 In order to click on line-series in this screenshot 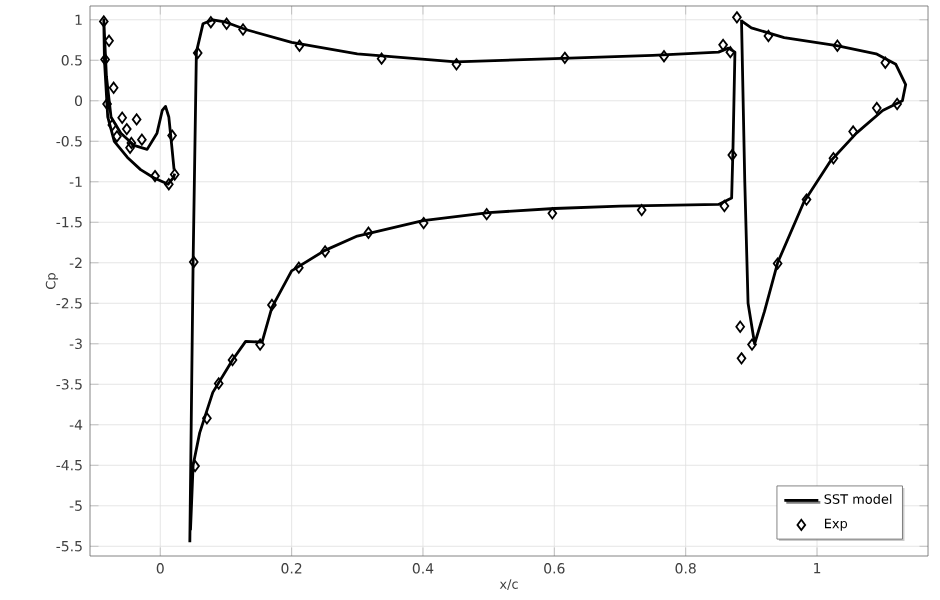, I will do `click(824, 182)`.